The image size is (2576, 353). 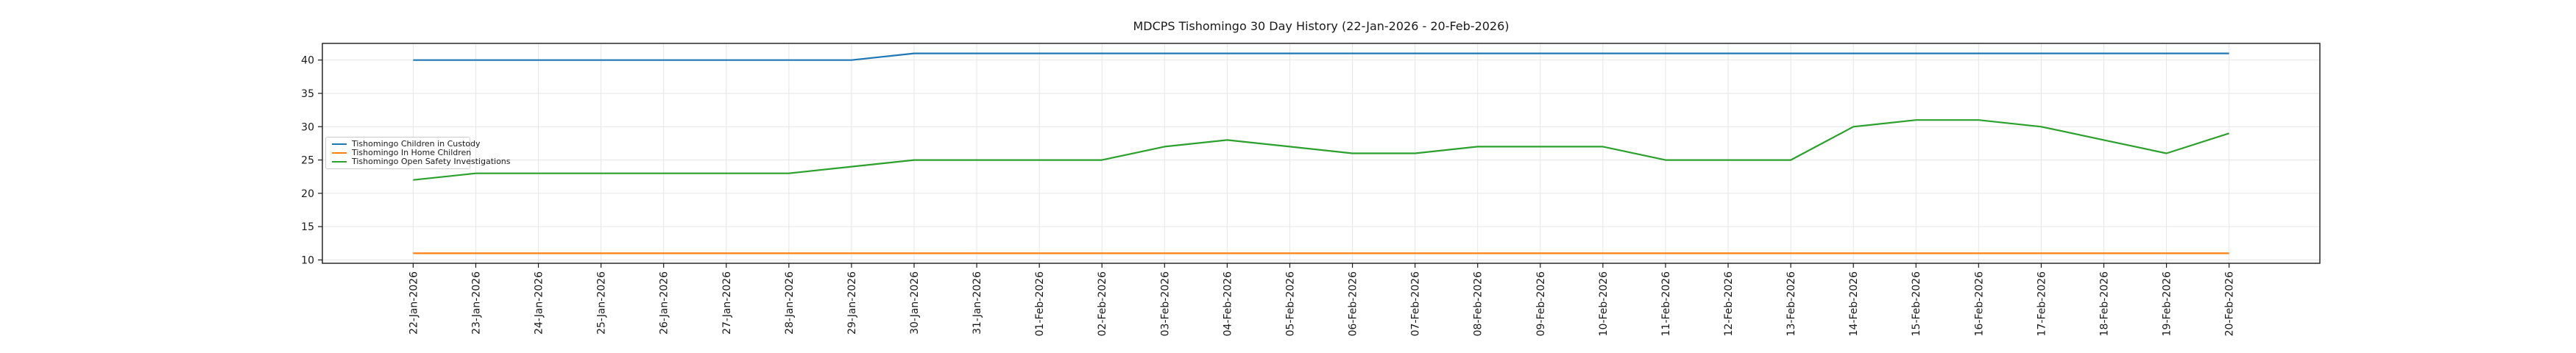 I want to click on legend-line-swatch-investigations, so click(x=339, y=162).